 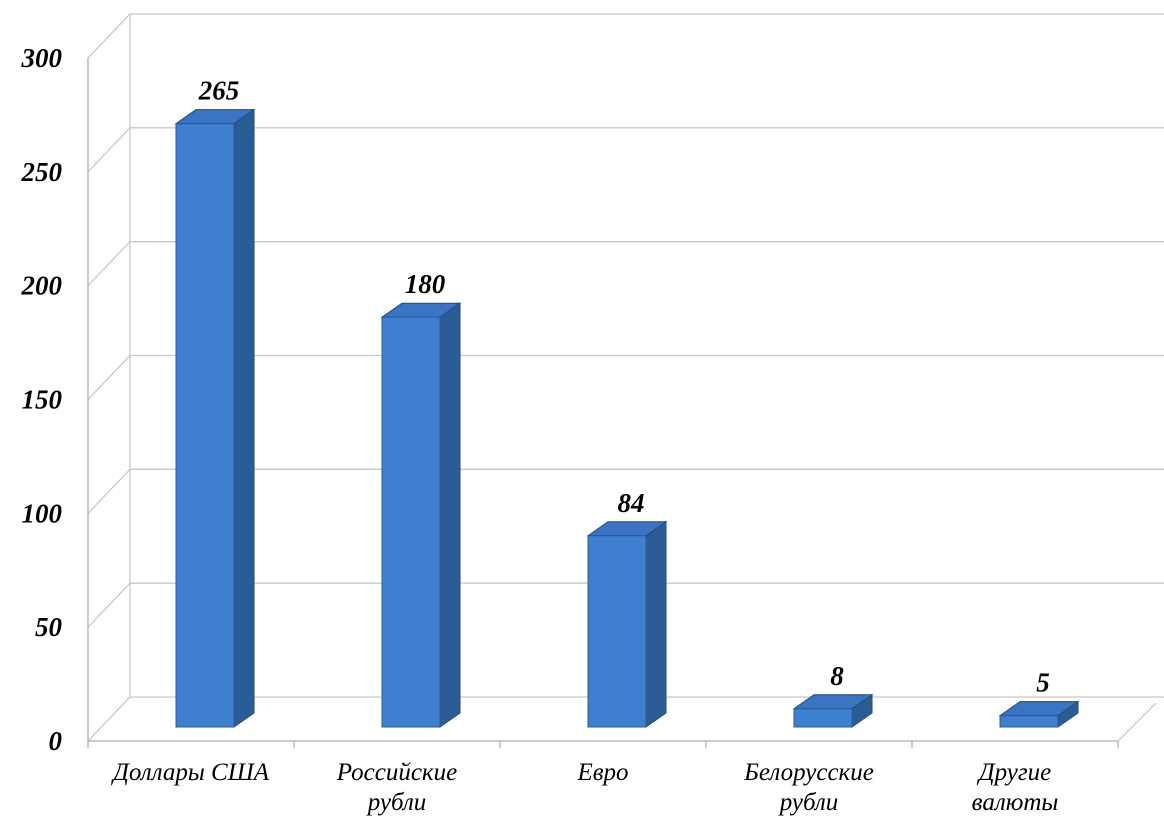 What do you see at coordinates (1015, 802) in the screenshot?
I see `x-category-label: валюты` at bounding box center [1015, 802].